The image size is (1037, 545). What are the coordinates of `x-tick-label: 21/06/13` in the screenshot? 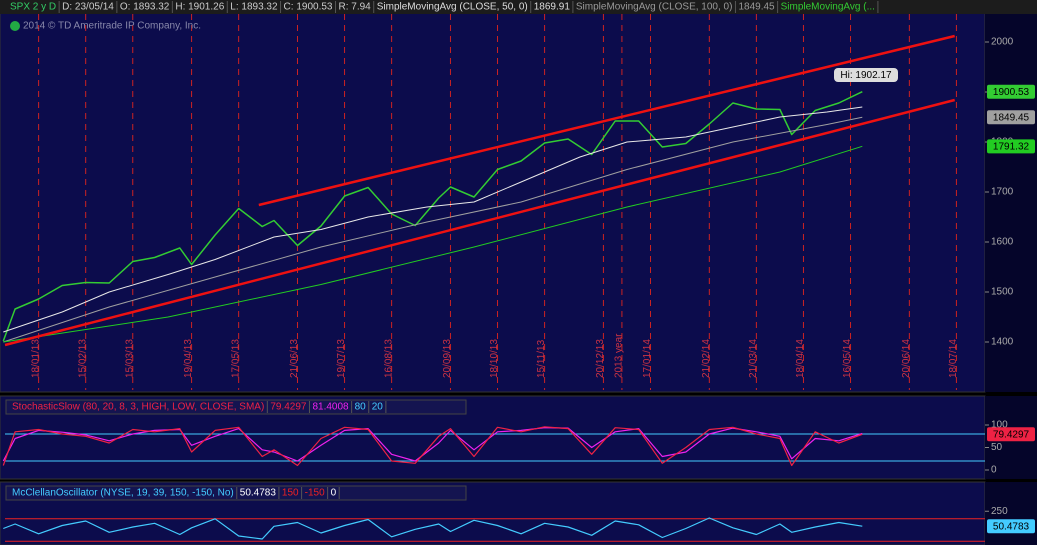 It's located at (294, 358).